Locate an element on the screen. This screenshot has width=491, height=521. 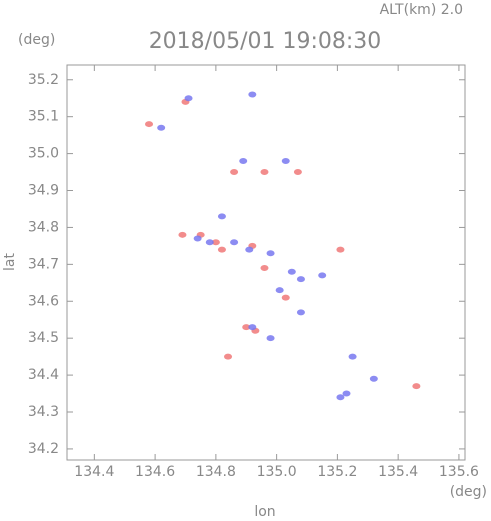
y-tick-label: 34.4 is located at coordinates (43, 375).